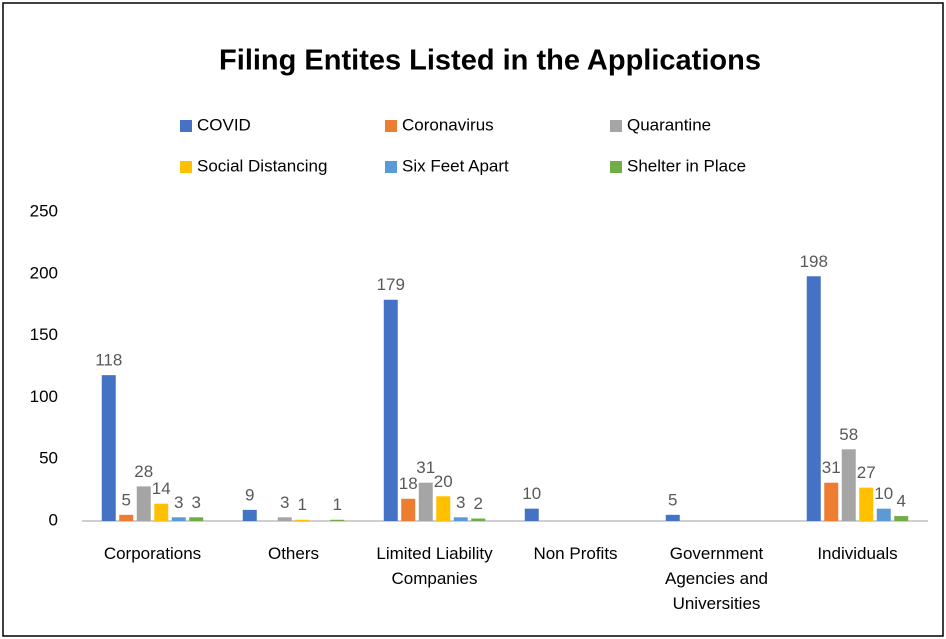  I want to click on data-label: 28, so click(143, 471).